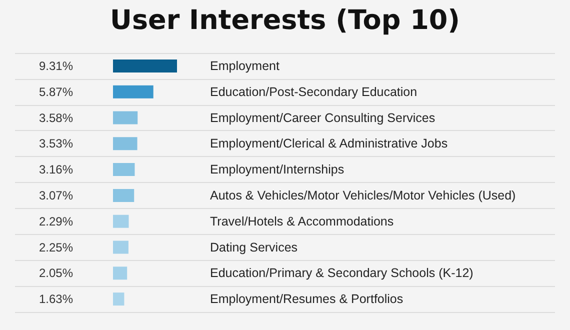  Describe the element at coordinates (56, 299) in the screenshot. I see `data-label: 1.63%` at that location.